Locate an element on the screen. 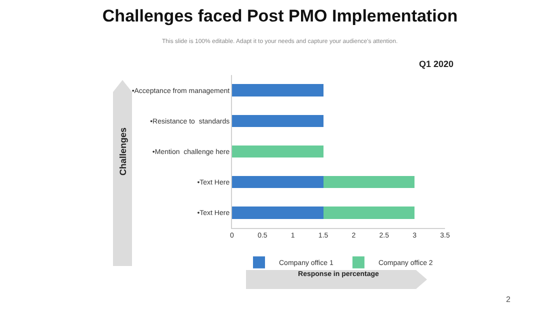 The image size is (560, 315). text: Q1 2020 is located at coordinates (436, 64).